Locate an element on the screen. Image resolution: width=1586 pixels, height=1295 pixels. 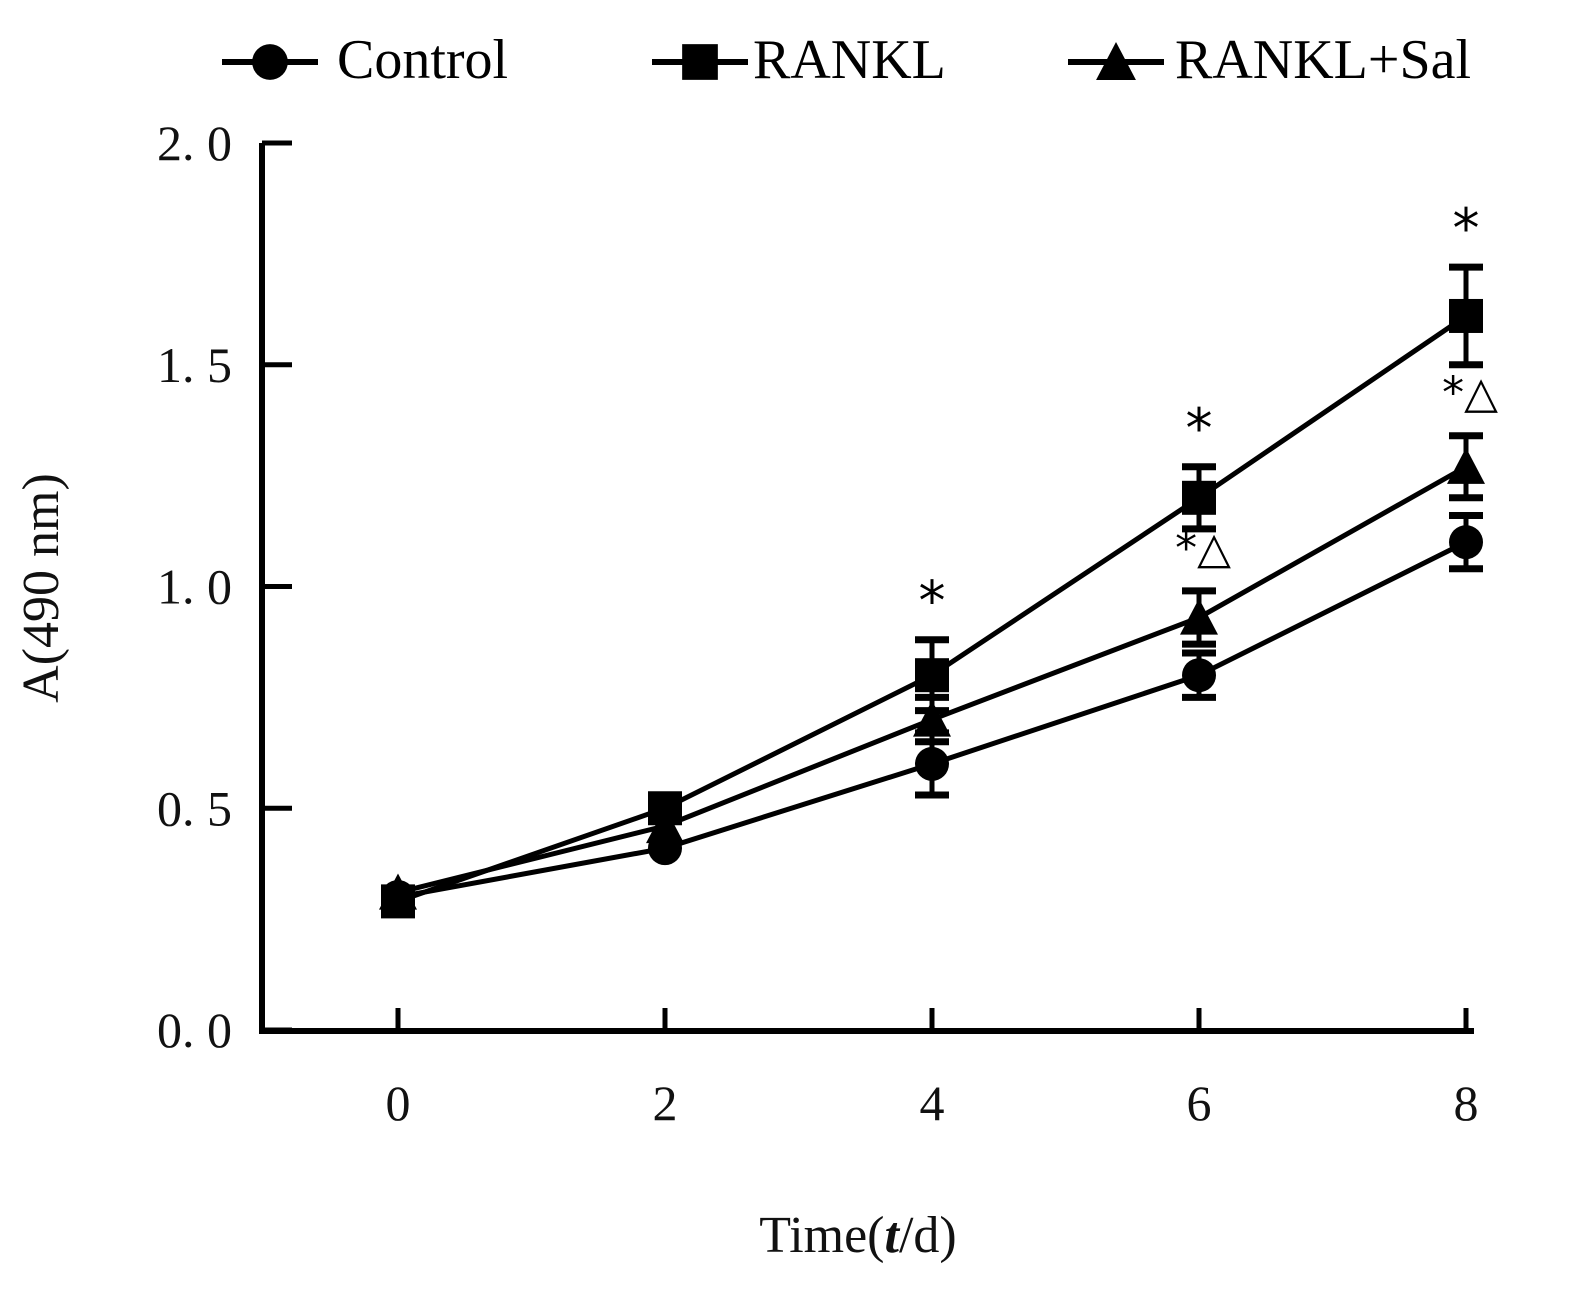
x-tick-label: 4 is located at coordinates (932, 1103).